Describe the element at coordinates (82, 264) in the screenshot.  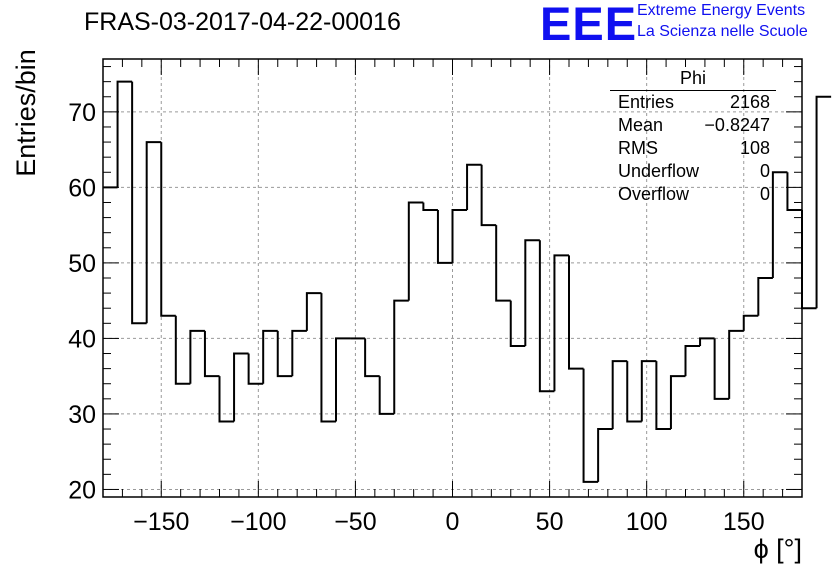
I see `y-tick-label: 50` at that location.